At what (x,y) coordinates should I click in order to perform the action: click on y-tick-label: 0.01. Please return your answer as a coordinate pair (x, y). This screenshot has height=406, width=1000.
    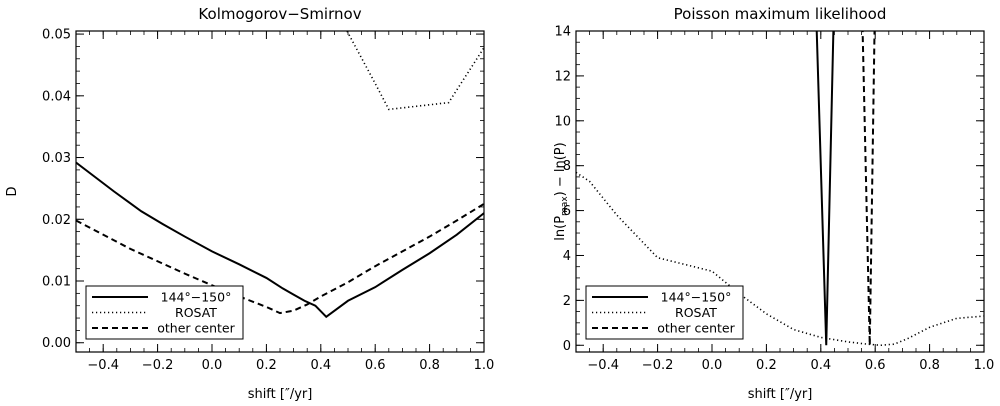
    Looking at the image, I should click on (56, 282).